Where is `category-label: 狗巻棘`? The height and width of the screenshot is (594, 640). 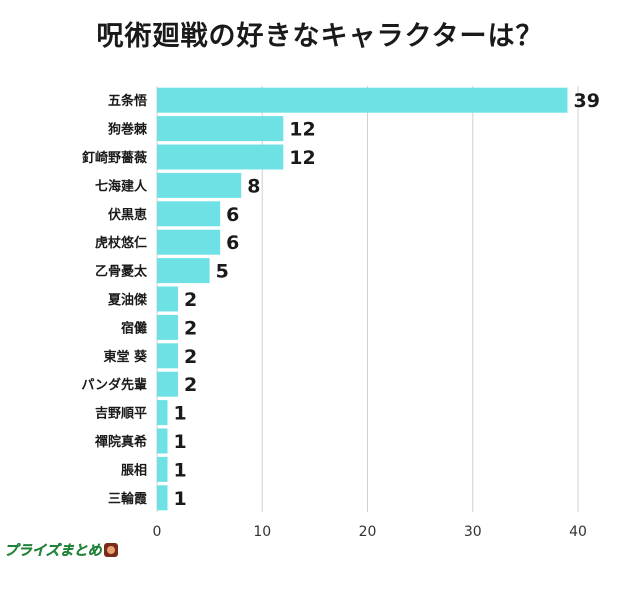
category-label: 狗巻棘 is located at coordinates (128, 130).